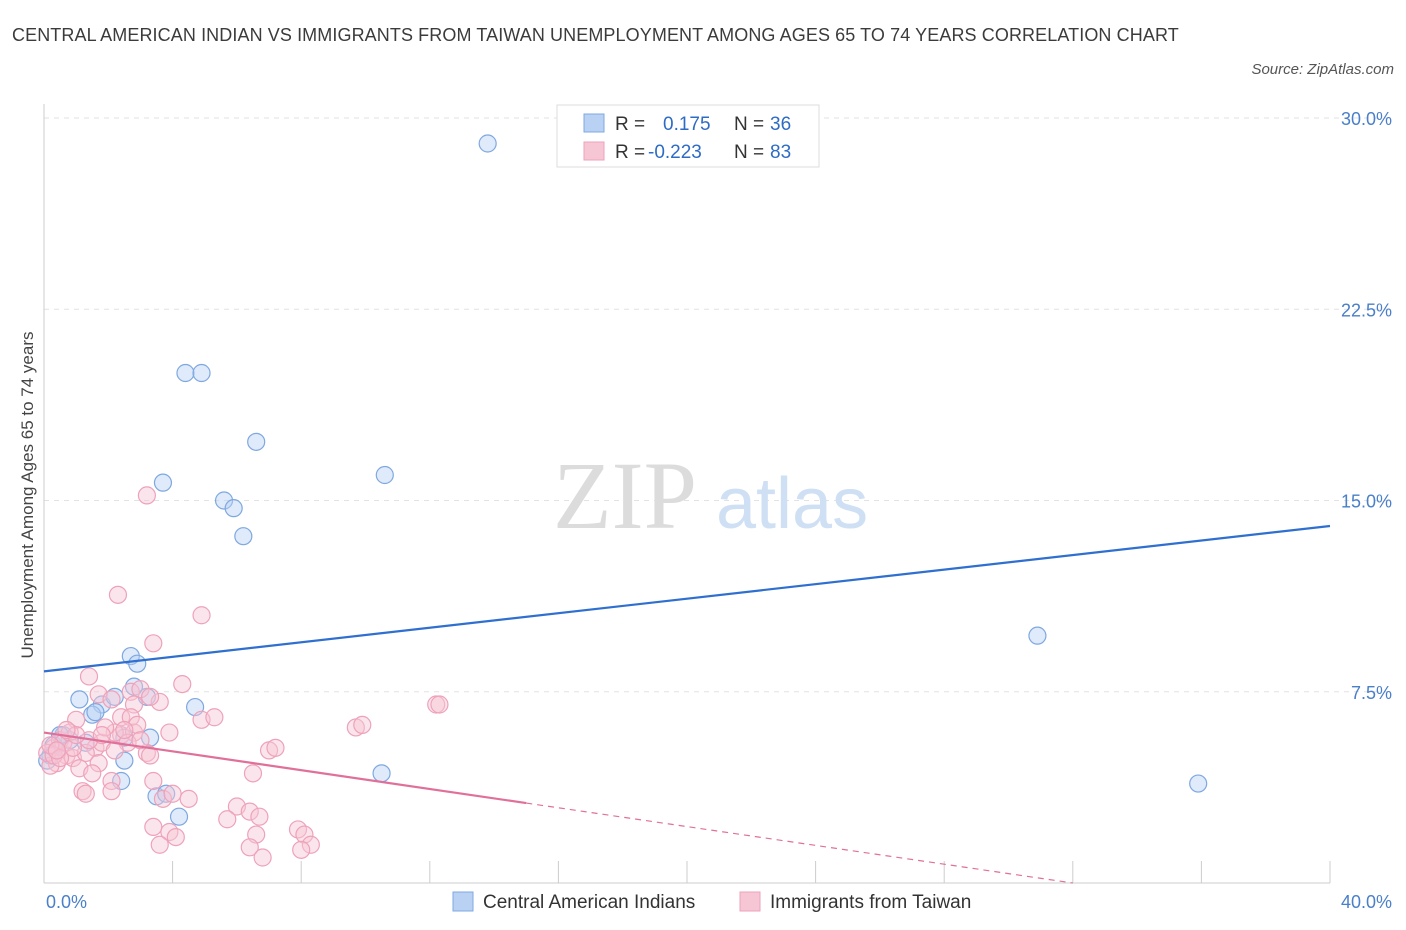 This screenshot has width=1406, height=930. Describe the element at coordinates (749, 152) in the screenshot. I see `stats-n-label-2: N =` at that location.